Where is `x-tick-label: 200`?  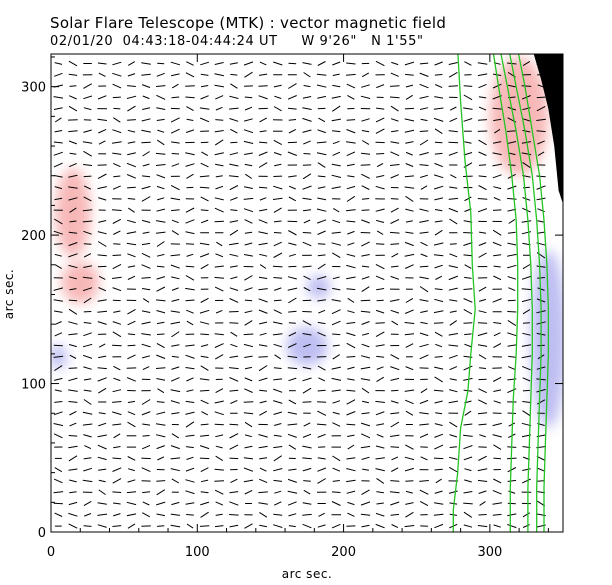
x-tick-label: 200 is located at coordinates (343, 552).